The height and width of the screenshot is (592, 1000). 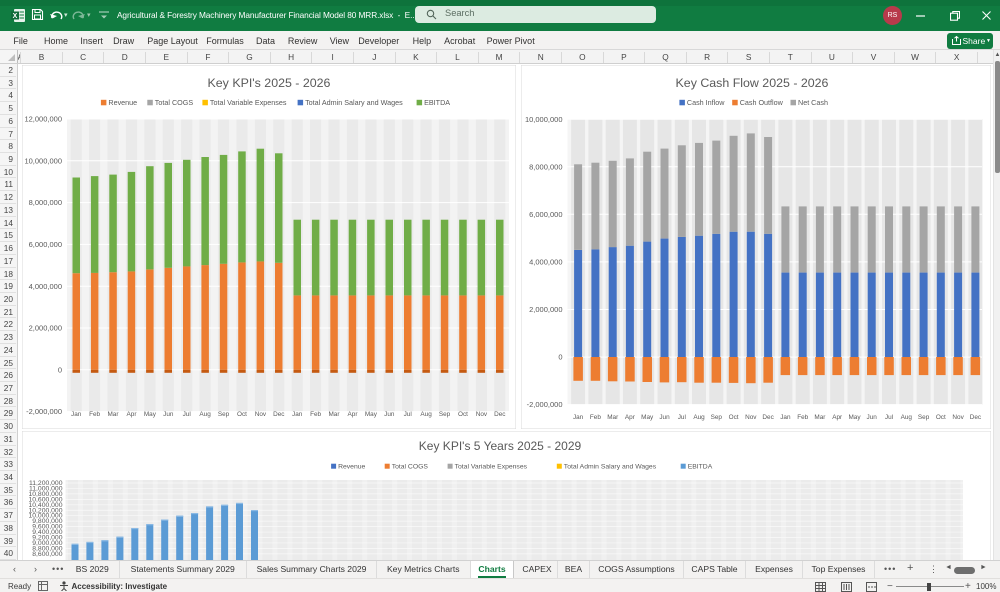 What do you see at coordinates (47, 548) in the screenshot?
I see `svg-text: 8,800,000` at bounding box center [47, 548].